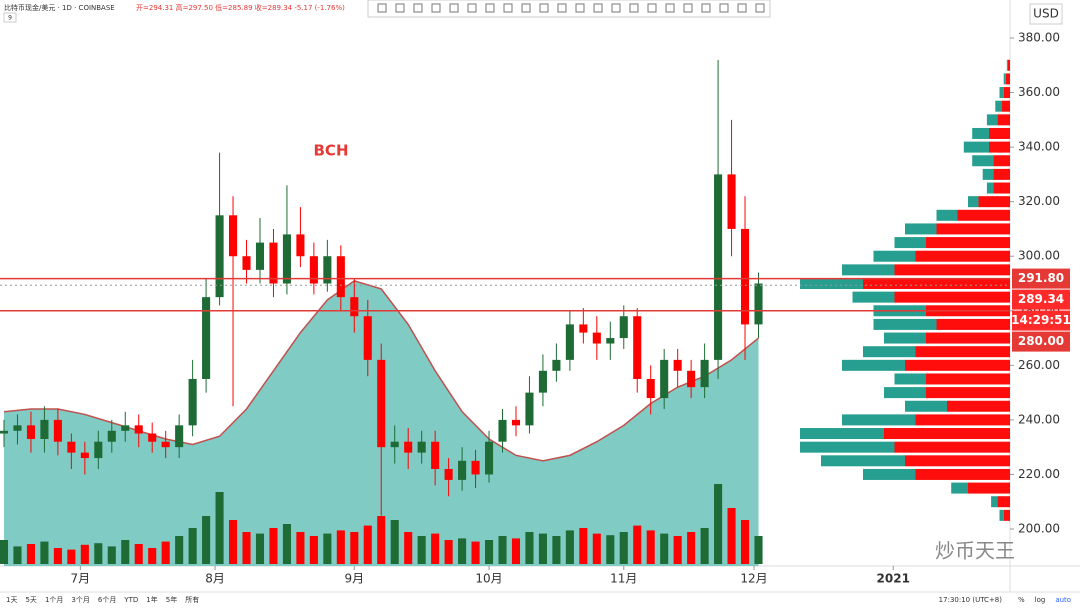 The image size is (1080, 612). Describe the element at coordinates (1063, 600) in the screenshot. I see `scale-option: auto` at that location.